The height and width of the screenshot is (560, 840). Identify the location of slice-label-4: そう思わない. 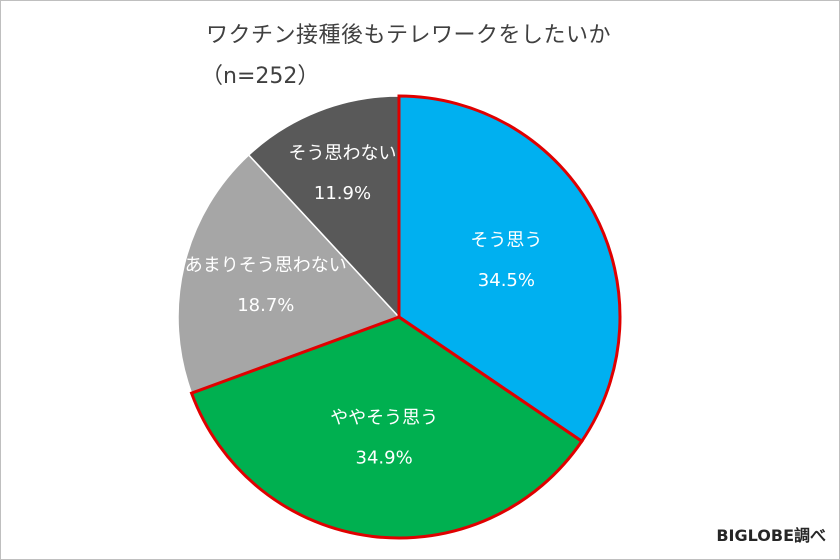
(343, 153).